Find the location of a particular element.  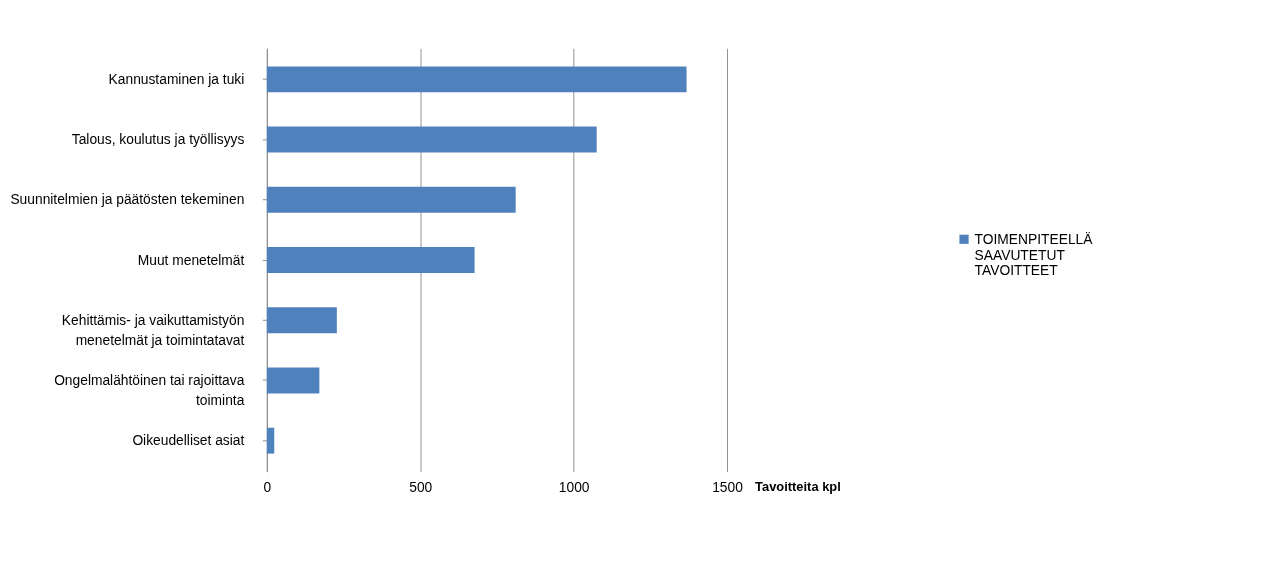

y-tick-label: Kehittämis- ja vaikuttamistyön menetelmät ja toimintatavat is located at coordinates (153, 330).